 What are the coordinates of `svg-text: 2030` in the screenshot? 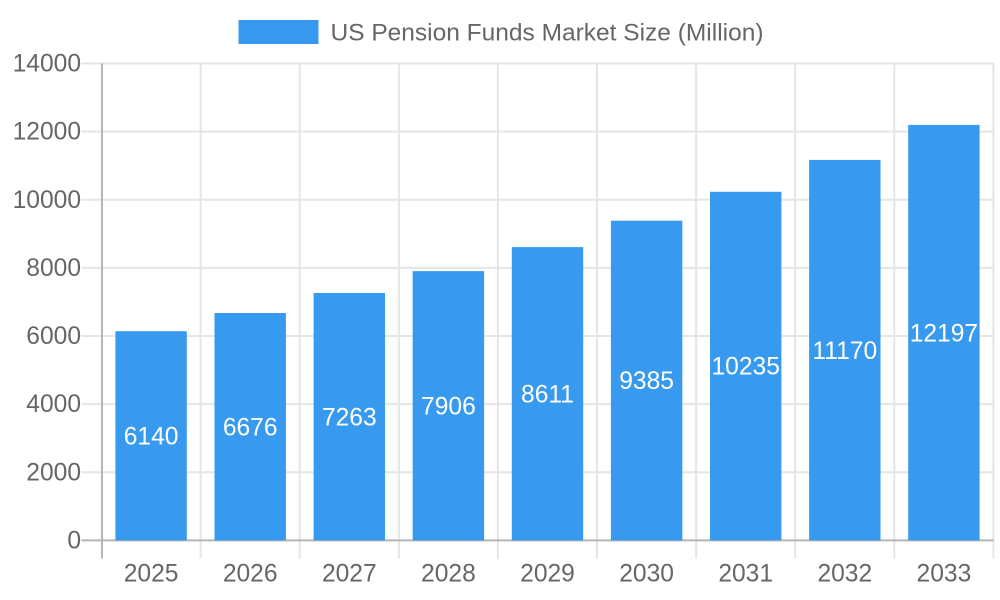 It's located at (646, 574).